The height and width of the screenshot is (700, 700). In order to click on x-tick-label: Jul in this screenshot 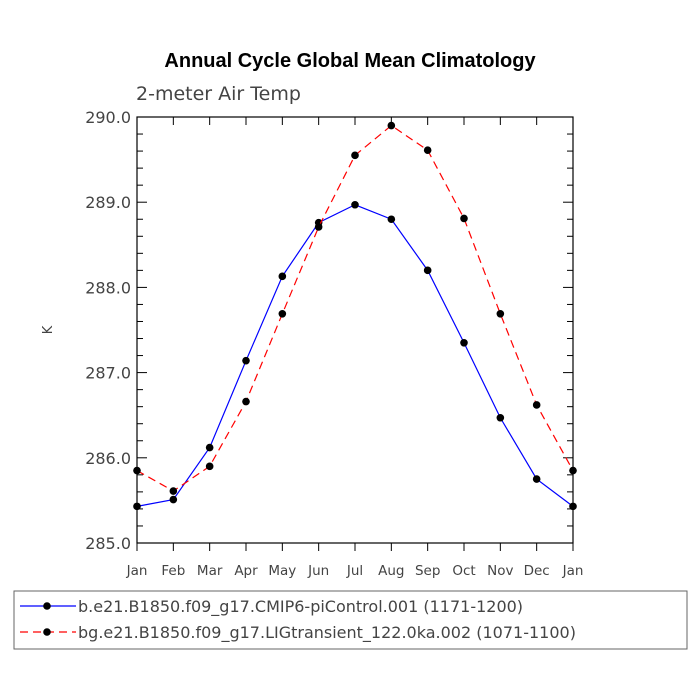, I will do `click(354, 571)`.